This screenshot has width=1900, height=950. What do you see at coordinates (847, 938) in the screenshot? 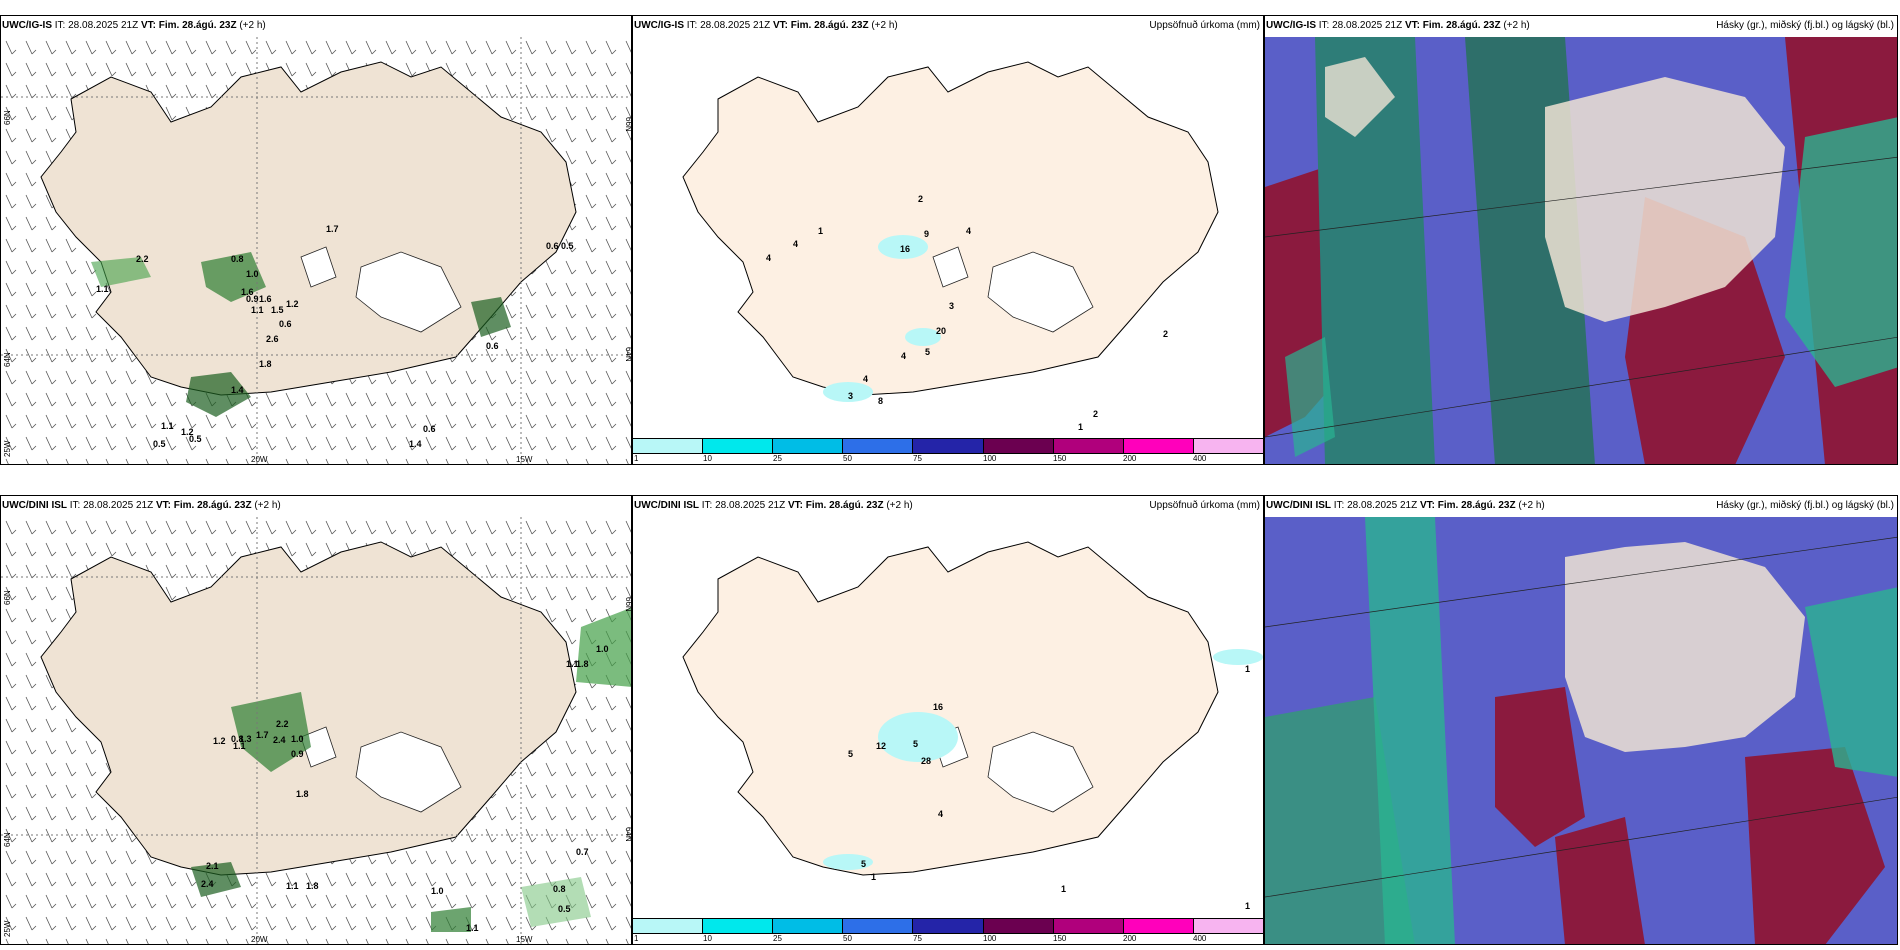
I see `colorbar-label: 50` at bounding box center [847, 938].